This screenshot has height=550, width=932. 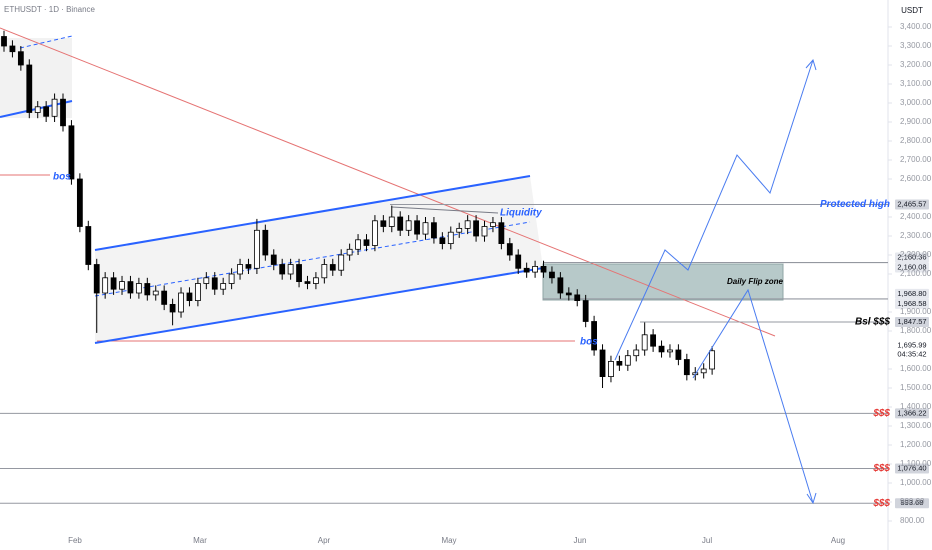 What do you see at coordinates (912, 10) in the screenshot?
I see `axis-unit: USDT` at bounding box center [912, 10].